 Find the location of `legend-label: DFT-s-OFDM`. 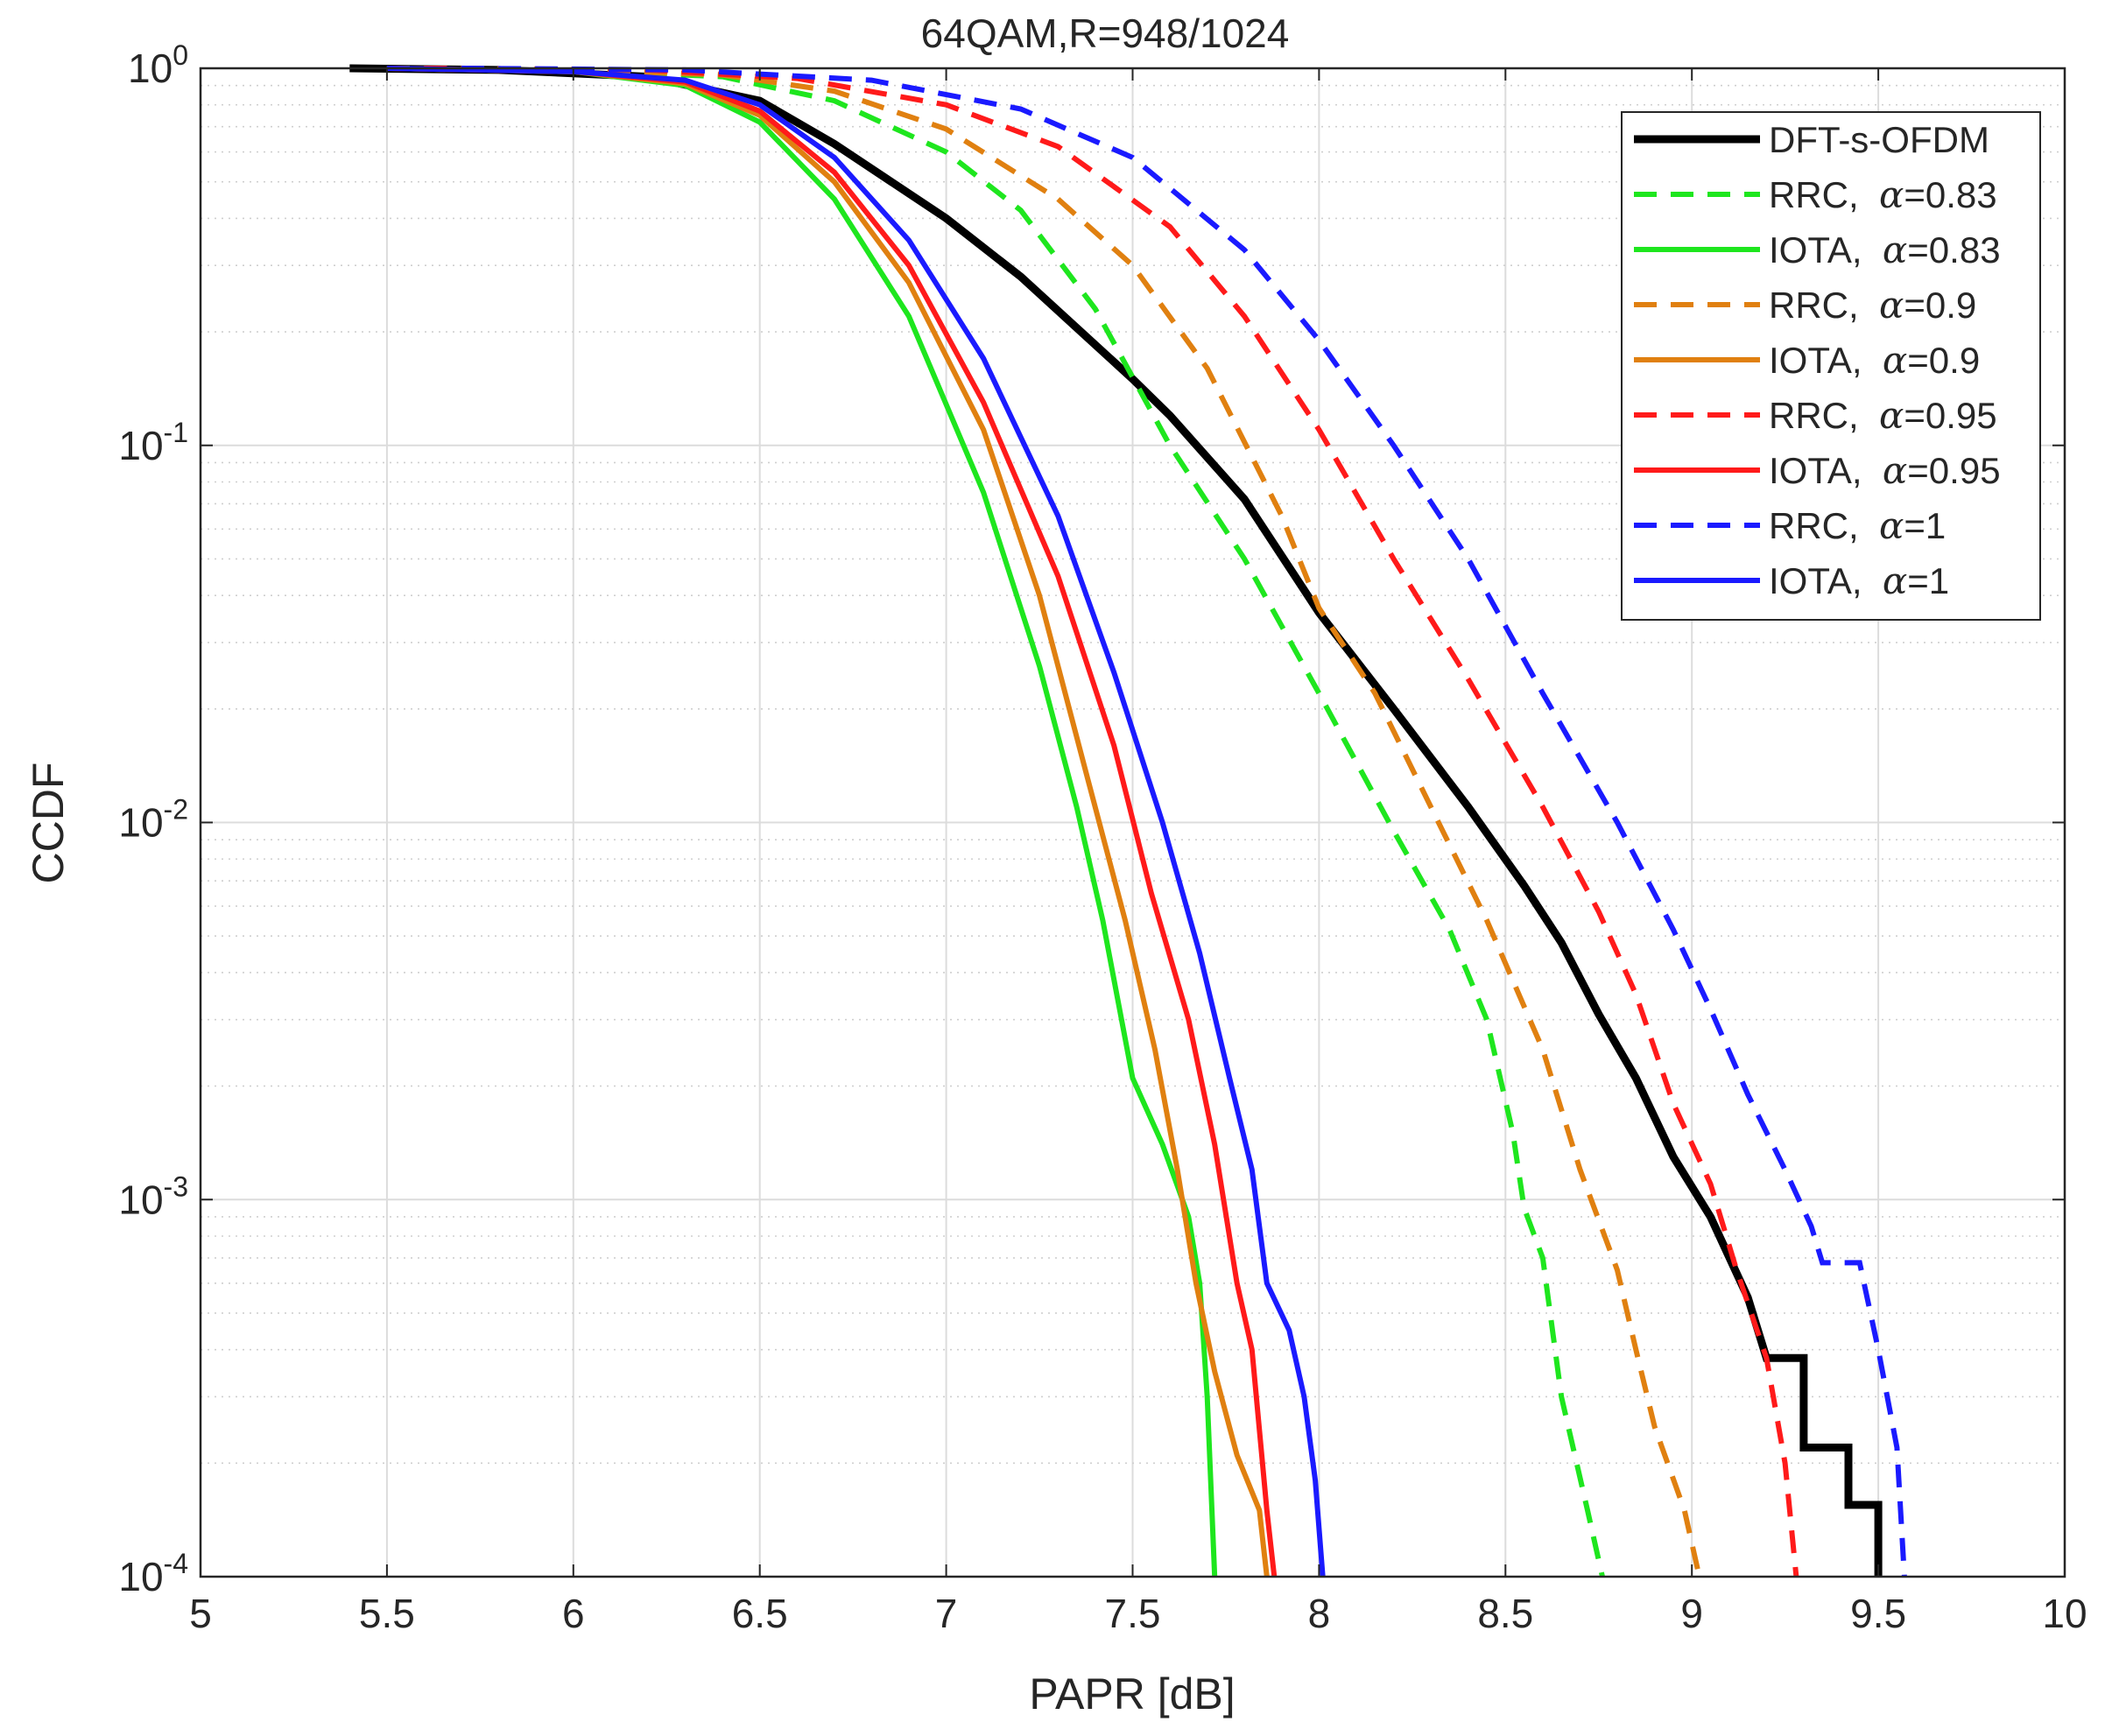

legend-label: DFT-s-OFDM is located at coordinates (1879, 139).